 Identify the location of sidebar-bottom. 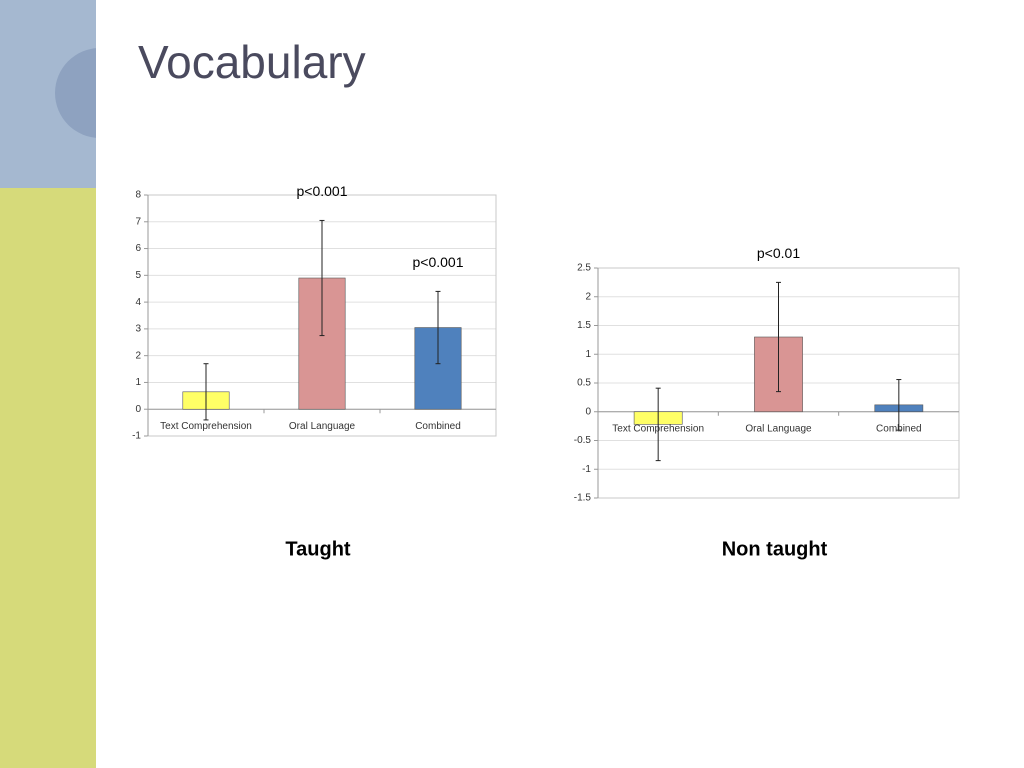
(48, 478).